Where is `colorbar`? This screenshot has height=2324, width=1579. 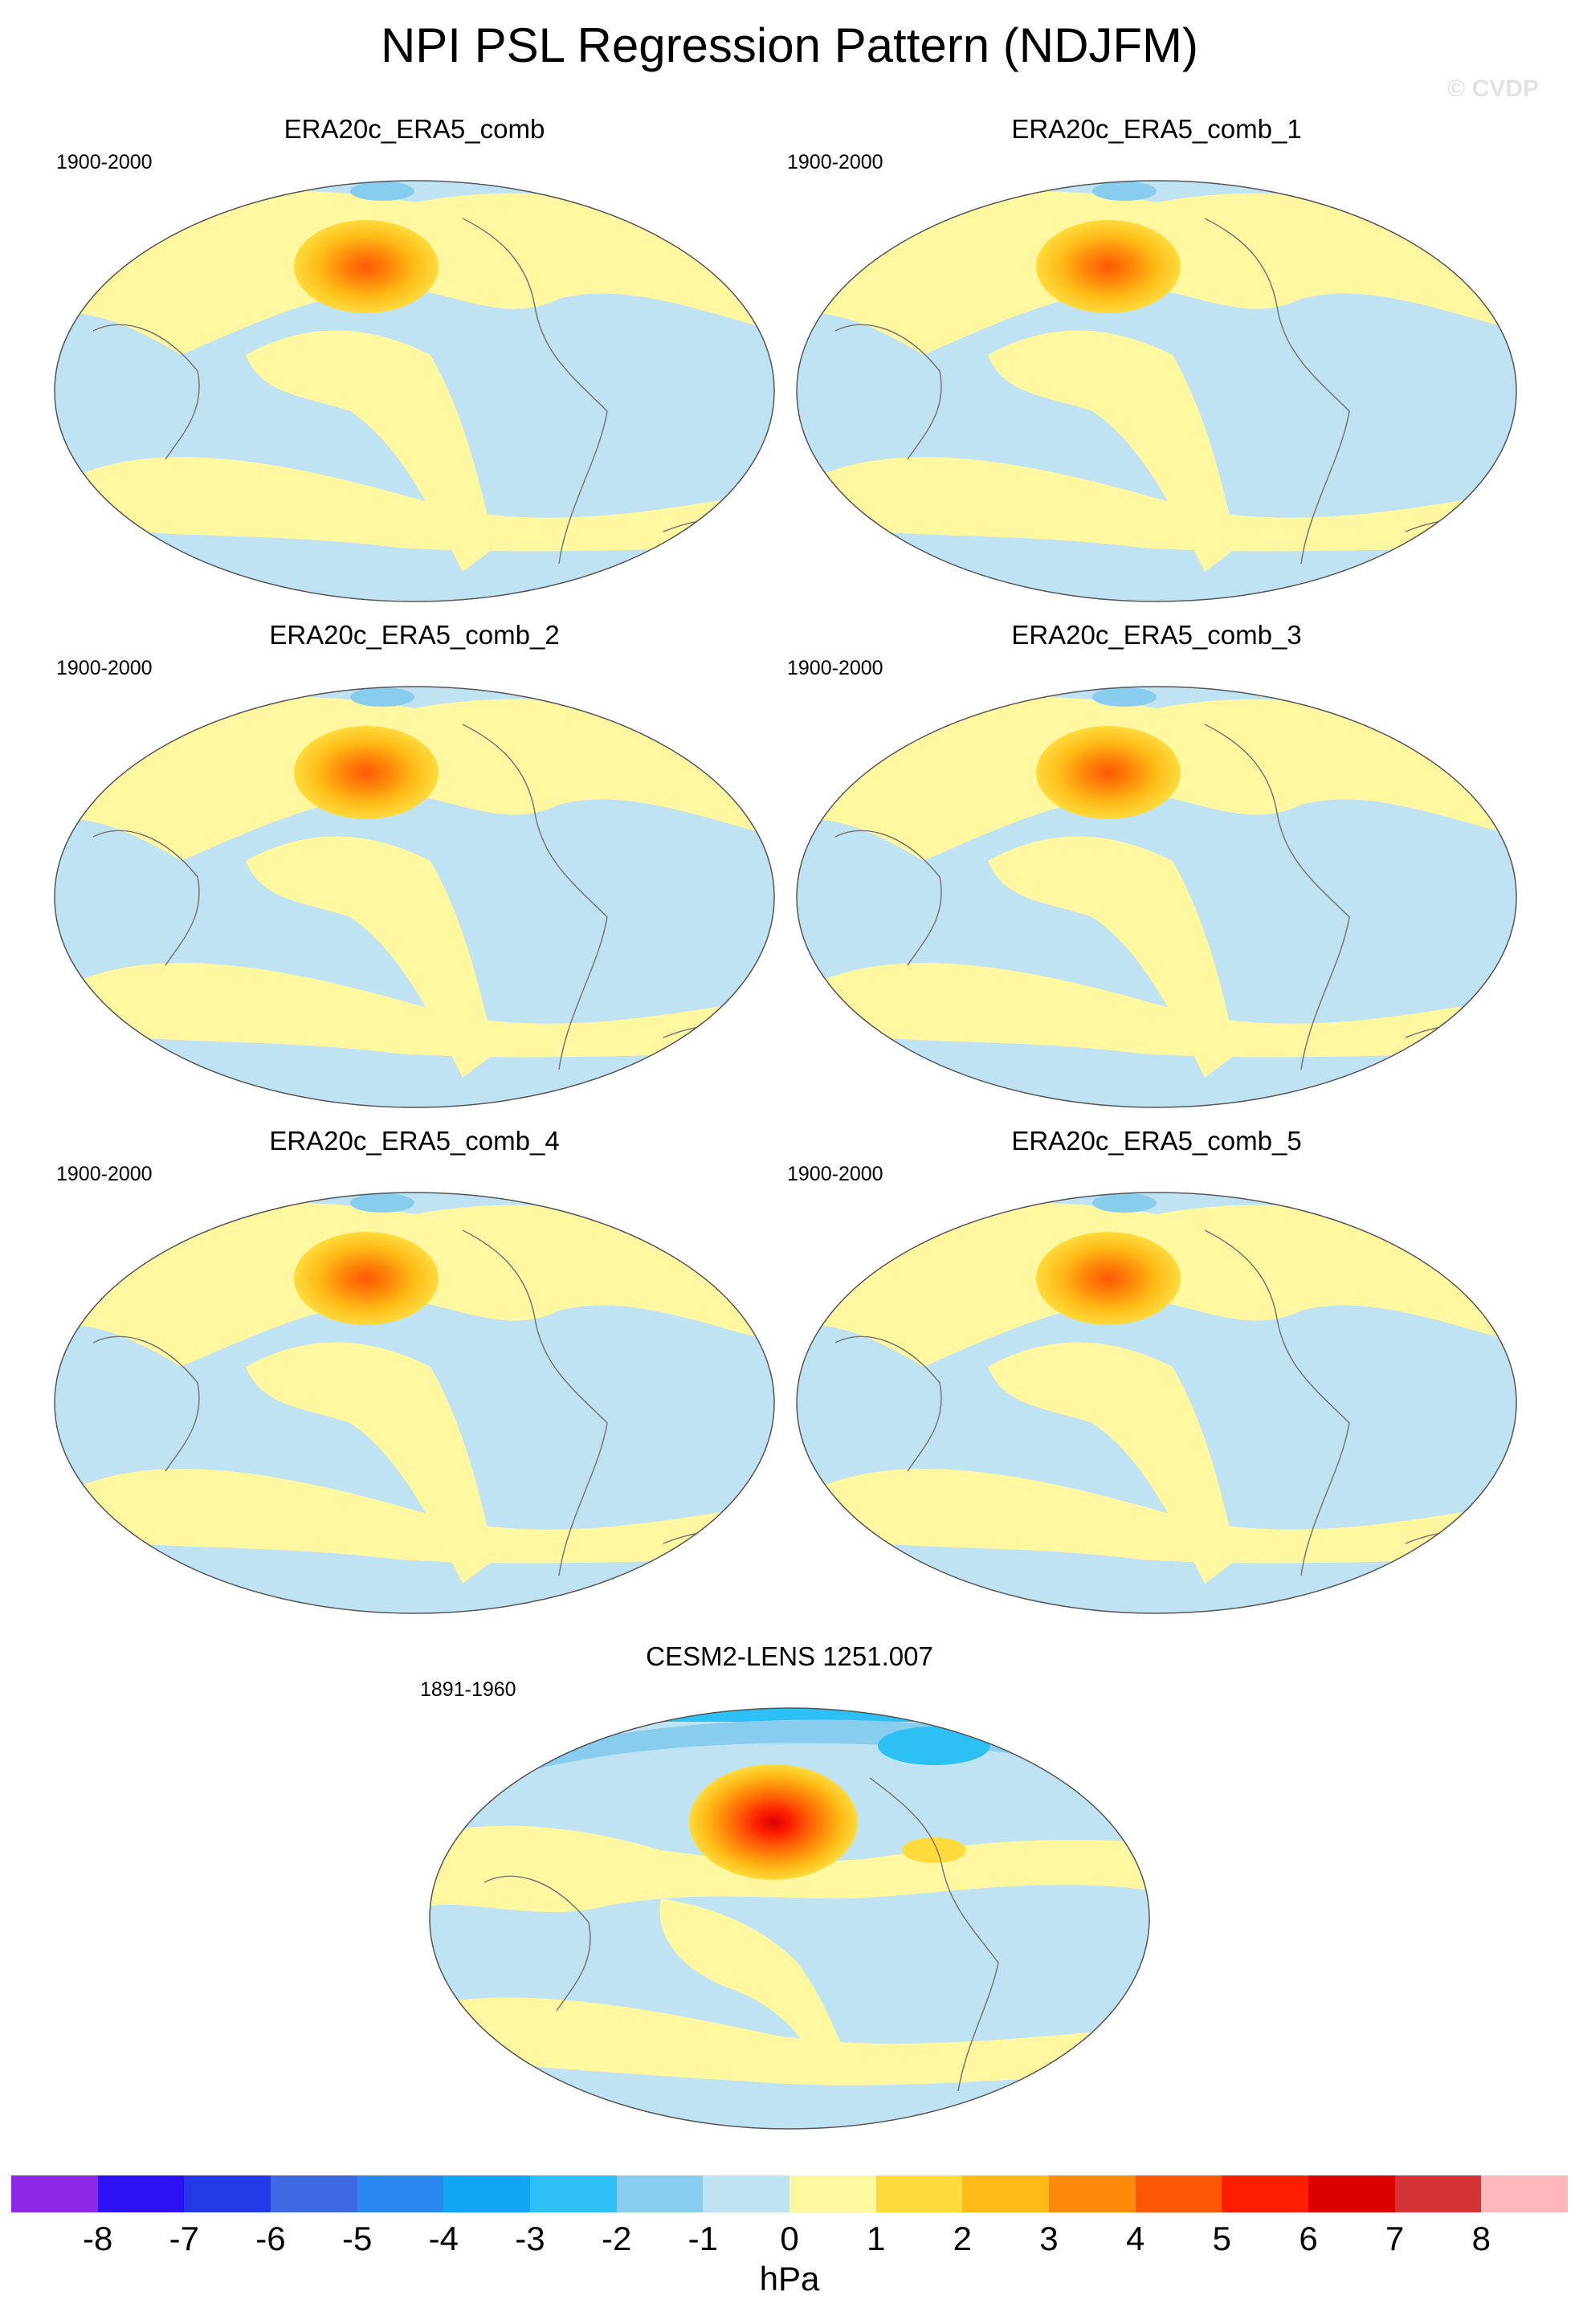
colorbar is located at coordinates (790, 2194).